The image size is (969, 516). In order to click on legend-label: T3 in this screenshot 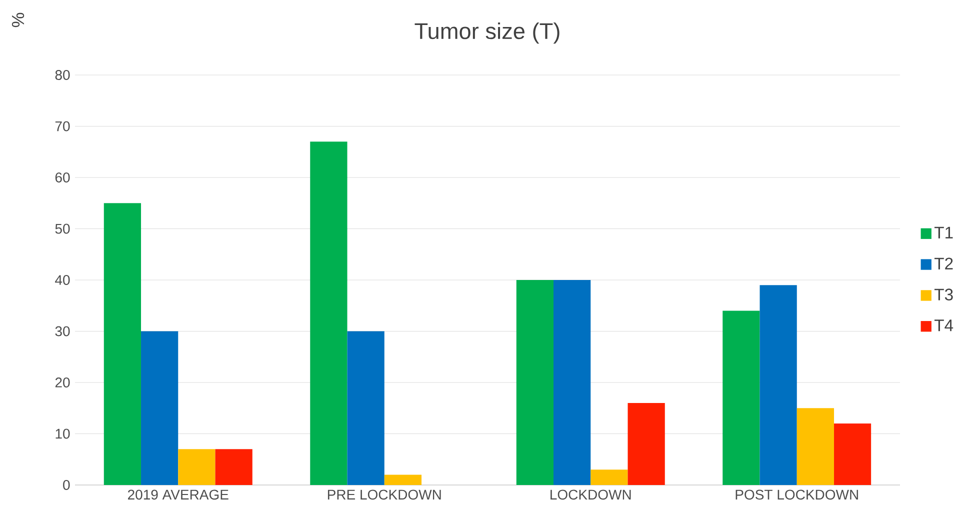, I will do `click(943, 294)`.